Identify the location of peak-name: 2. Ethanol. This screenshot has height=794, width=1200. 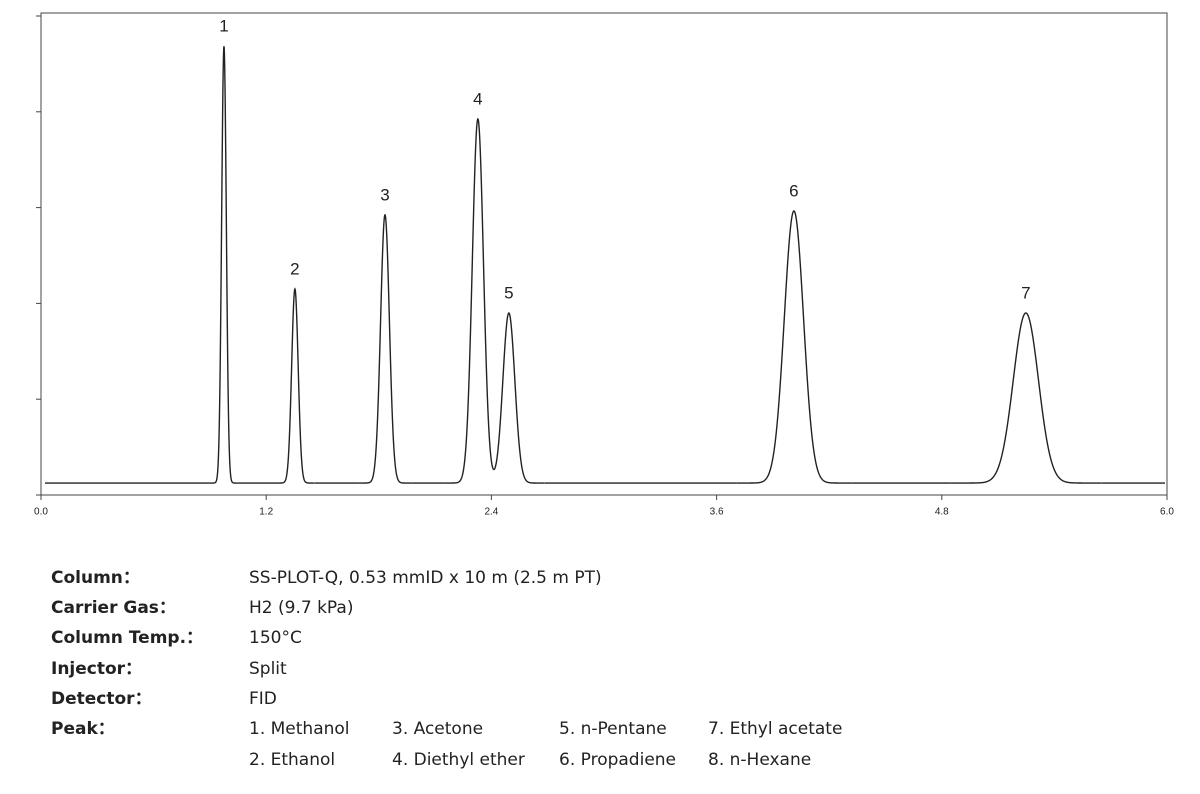
(292, 760).